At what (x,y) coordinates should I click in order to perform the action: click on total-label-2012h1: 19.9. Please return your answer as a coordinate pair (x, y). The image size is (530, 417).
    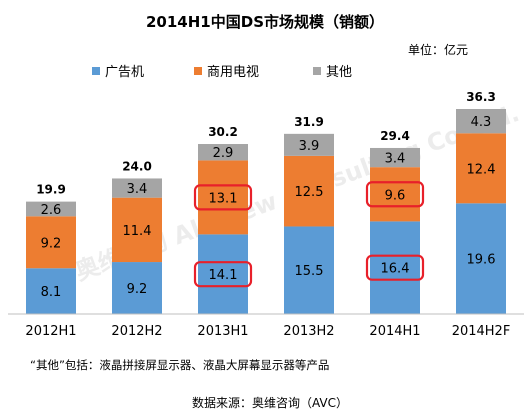
    Looking at the image, I should click on (51, 190).